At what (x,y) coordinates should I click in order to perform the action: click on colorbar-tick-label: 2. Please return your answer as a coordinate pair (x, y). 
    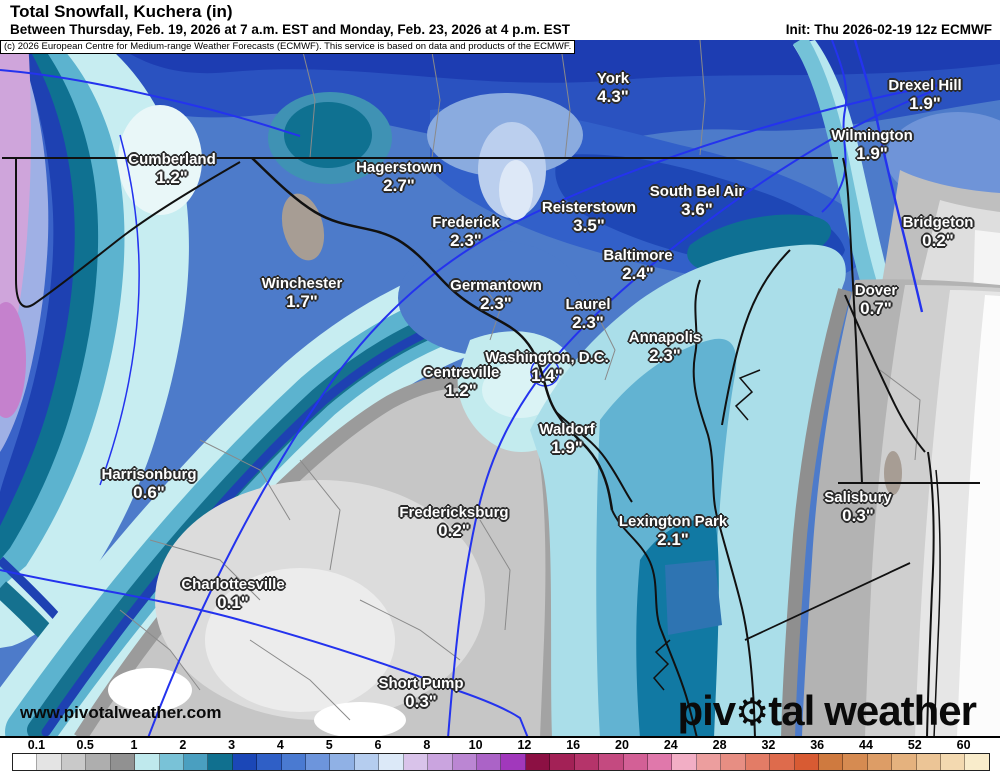
    Looking at the image, I should click on (183, 745).